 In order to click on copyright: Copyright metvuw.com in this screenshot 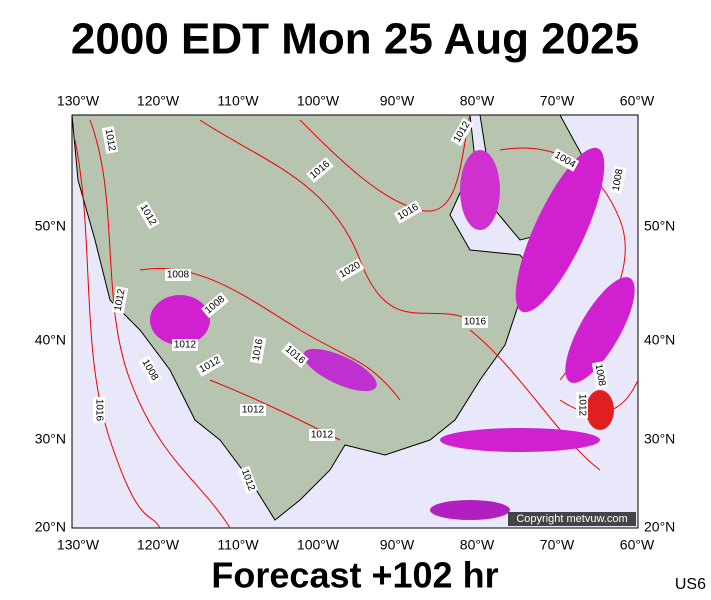, I will do `click(571, 519)`.